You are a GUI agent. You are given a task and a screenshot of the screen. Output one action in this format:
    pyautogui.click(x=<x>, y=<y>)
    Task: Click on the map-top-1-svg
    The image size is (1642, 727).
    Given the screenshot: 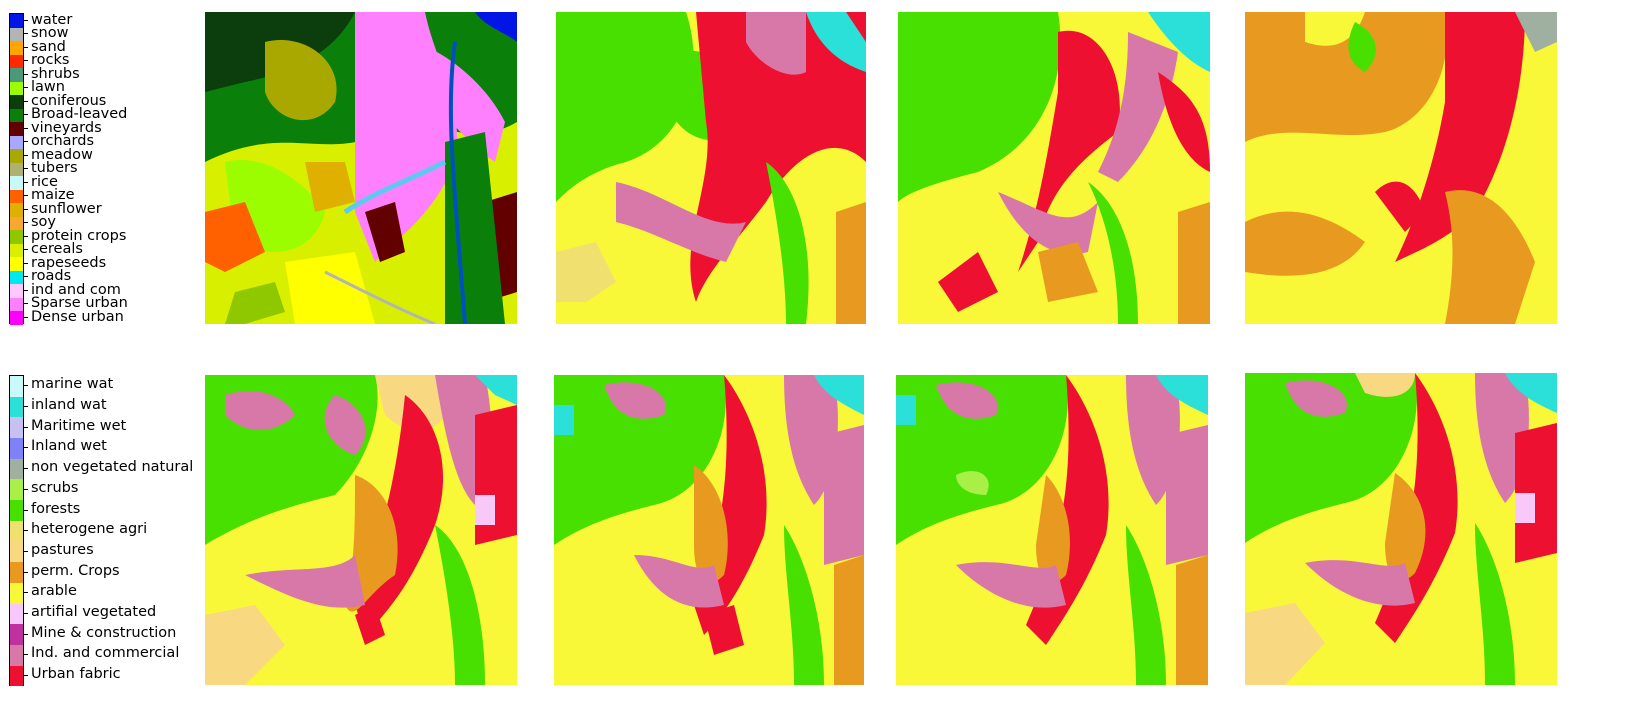 What is the action you would take?
    pyautogui.click(x=361, y=168)
    